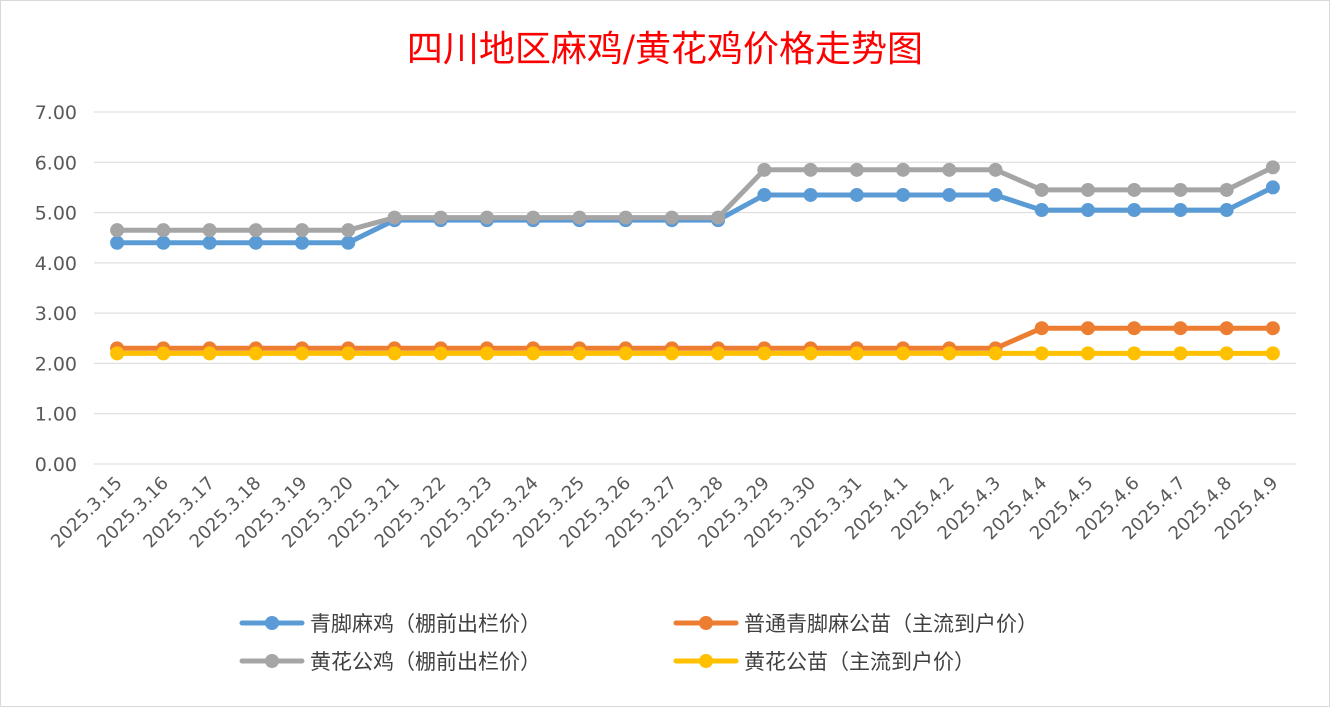 This screenshot has height=707, width=1330. I want to click on y-tick-label: 0.00, so click(56, 465).